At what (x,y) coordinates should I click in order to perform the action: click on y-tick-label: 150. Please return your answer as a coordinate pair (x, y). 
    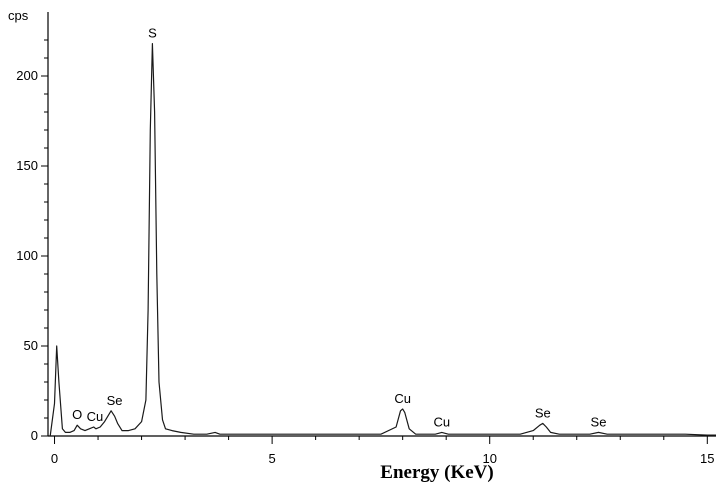
    Looking at the image, I should click on (27, 165).